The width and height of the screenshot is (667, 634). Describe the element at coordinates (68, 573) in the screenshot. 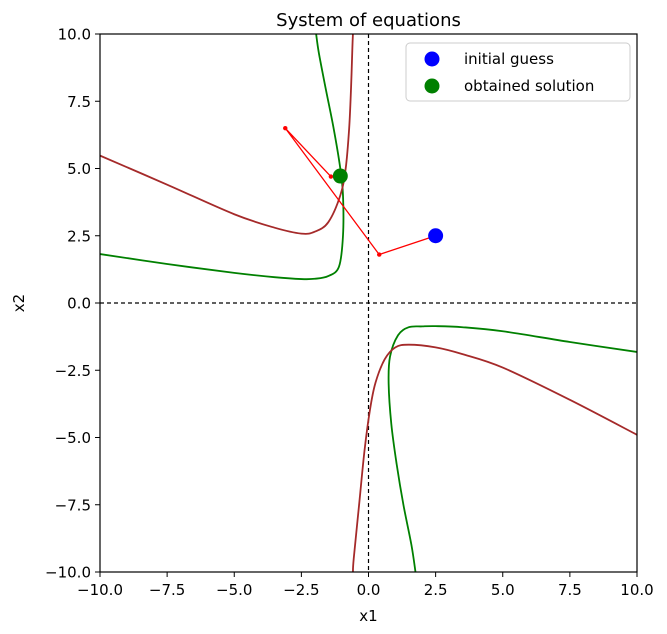

I see `y-tick-label-0: −10.0` at that location.